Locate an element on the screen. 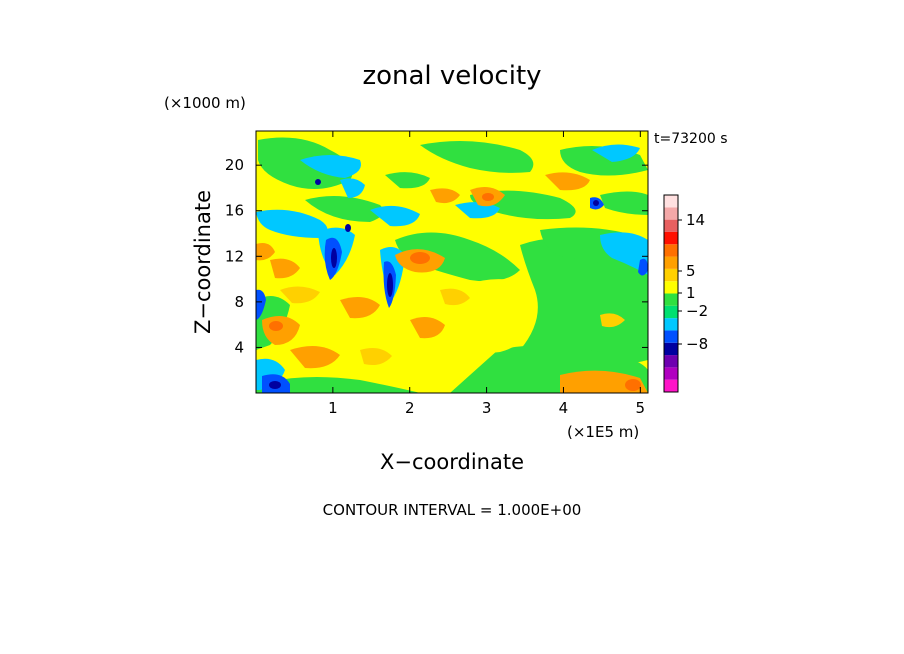 This screenshot has width=904, height=654. y-tick-label: 12 is located at coordinates (234, 256).